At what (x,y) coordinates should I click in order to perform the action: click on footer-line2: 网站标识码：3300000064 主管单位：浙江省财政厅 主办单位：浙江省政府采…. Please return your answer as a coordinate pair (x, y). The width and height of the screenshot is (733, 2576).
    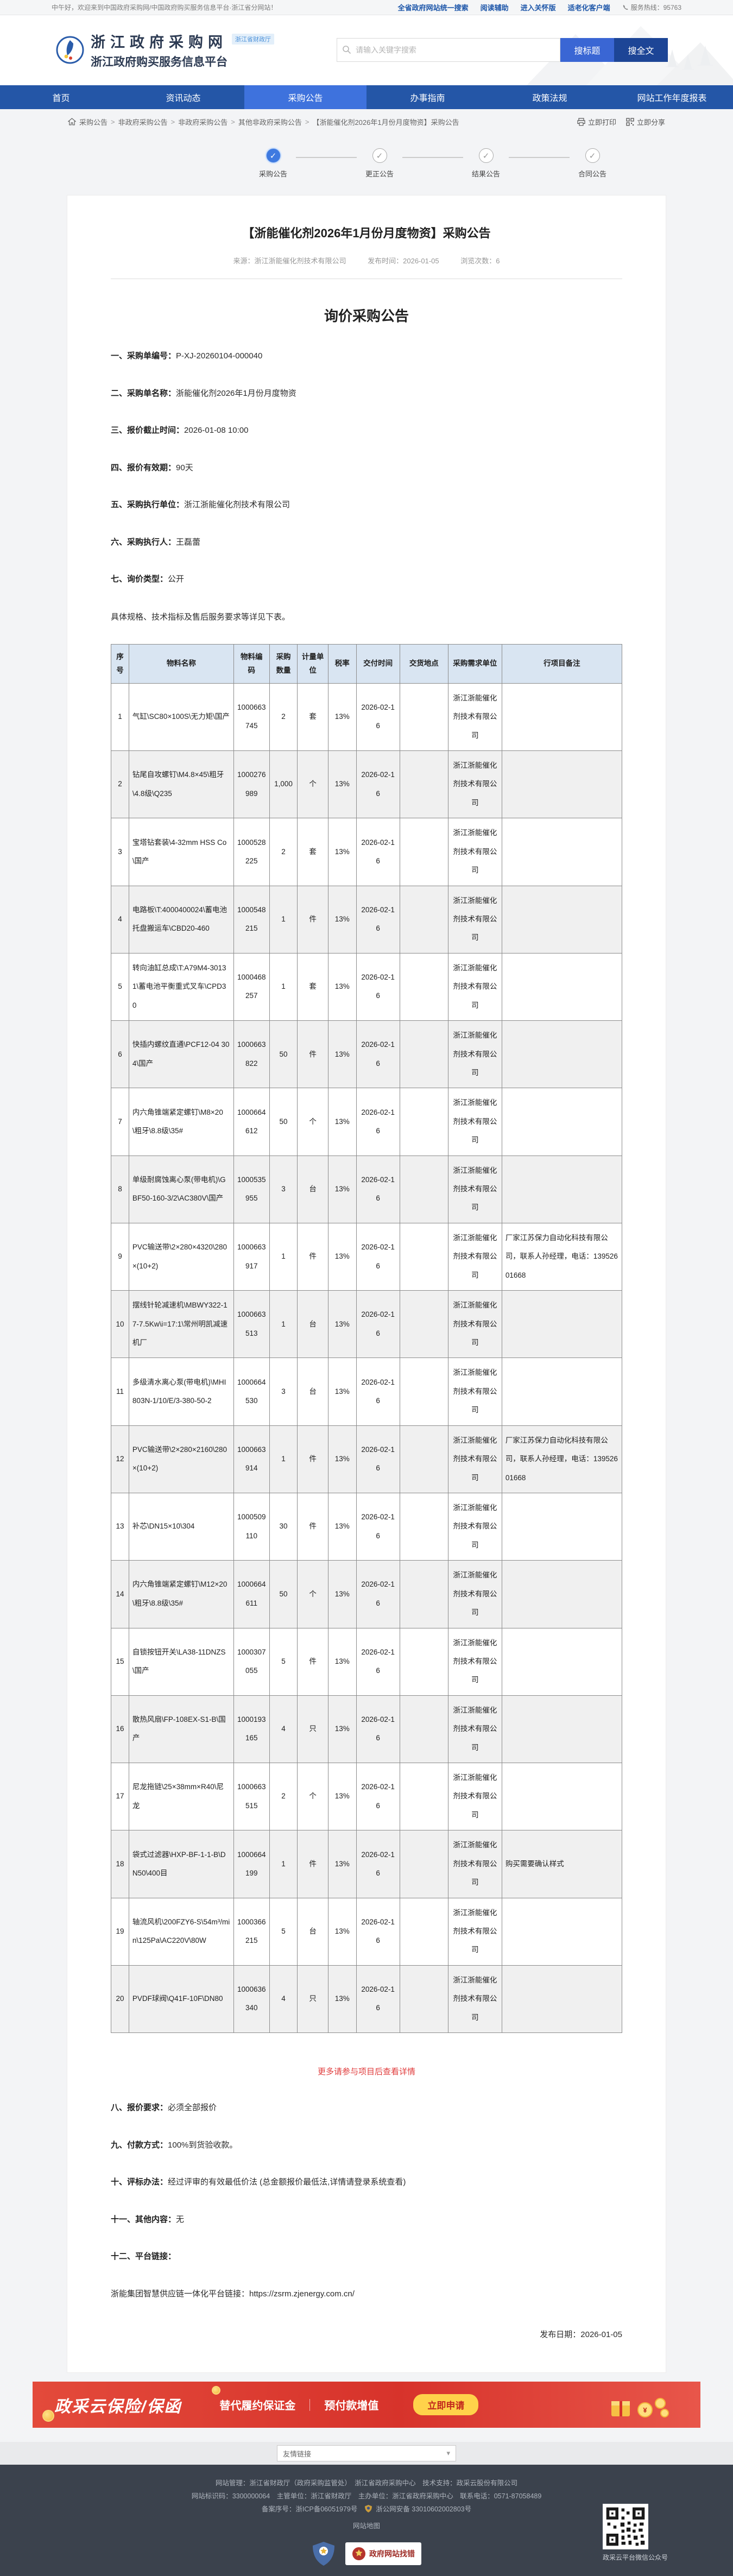
    Looking at the image, I should click on (366, 2497).